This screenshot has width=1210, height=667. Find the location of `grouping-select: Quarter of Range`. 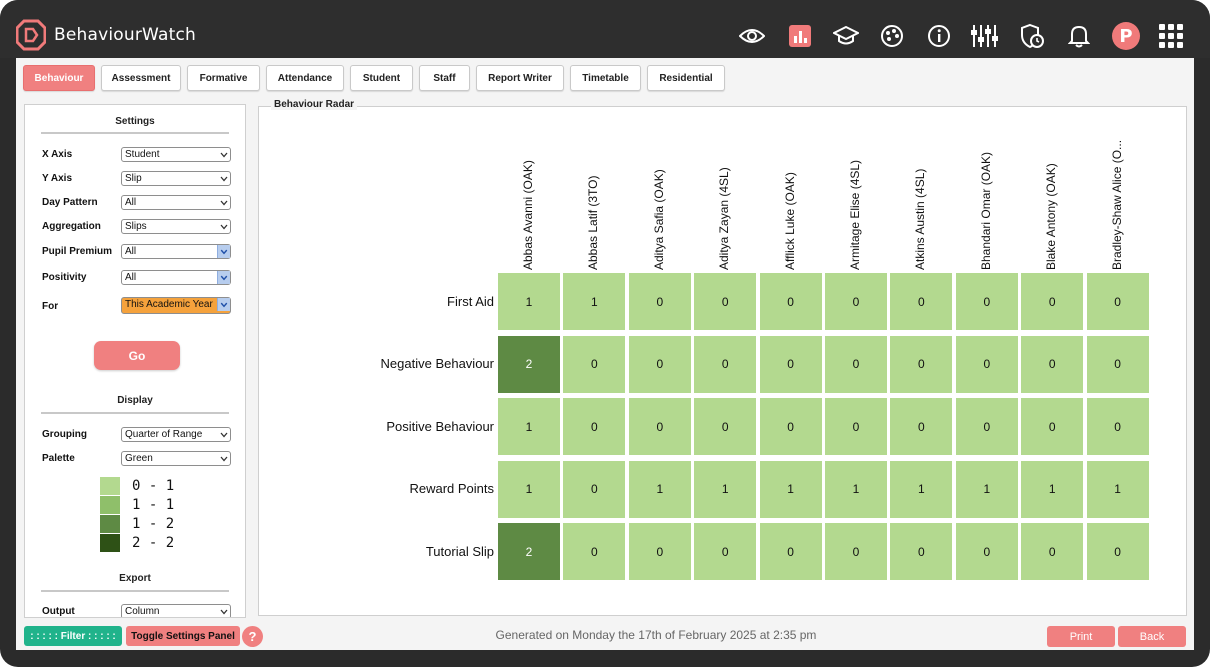

grouping-select: Quarter of Range is located at coordinates (176, 434).